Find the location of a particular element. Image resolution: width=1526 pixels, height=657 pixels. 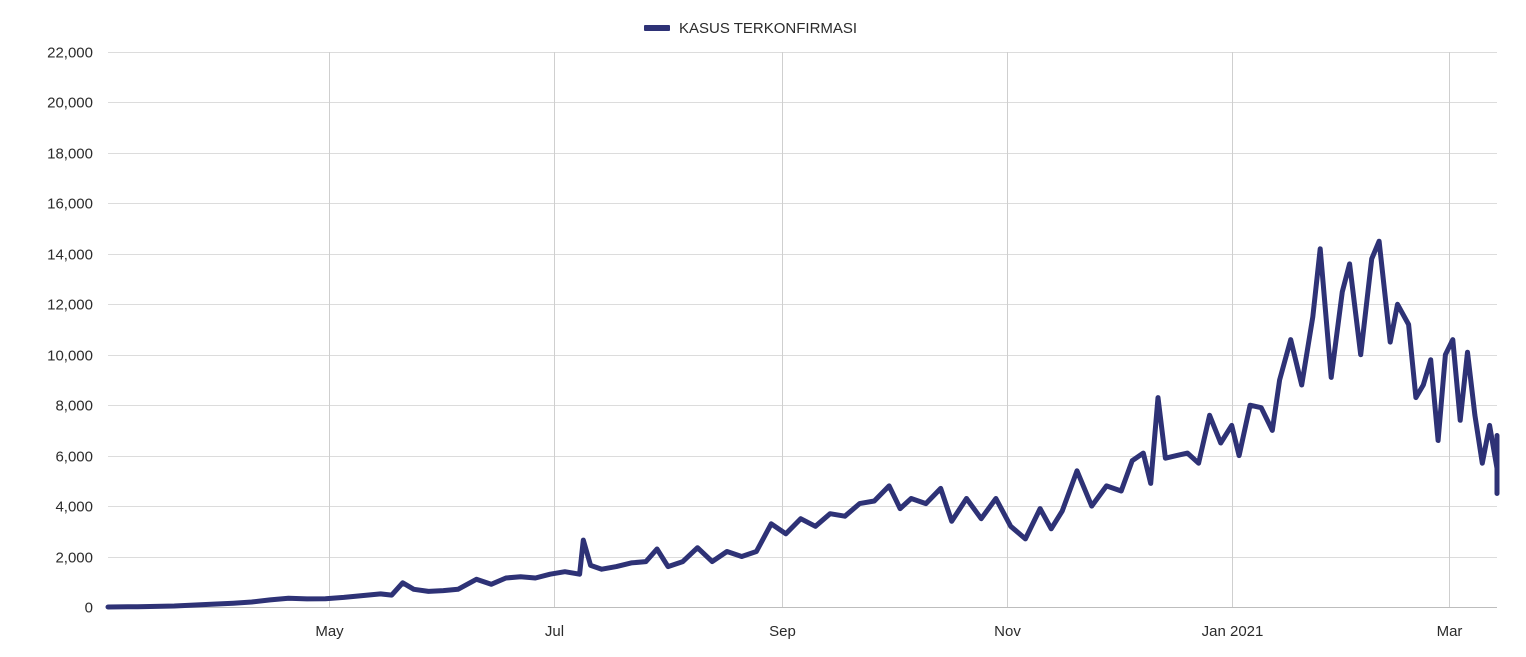

x-axis-tick-labels: May Jul Sep Nov Jan 2021 Mar is located at coordinates (888, 631).